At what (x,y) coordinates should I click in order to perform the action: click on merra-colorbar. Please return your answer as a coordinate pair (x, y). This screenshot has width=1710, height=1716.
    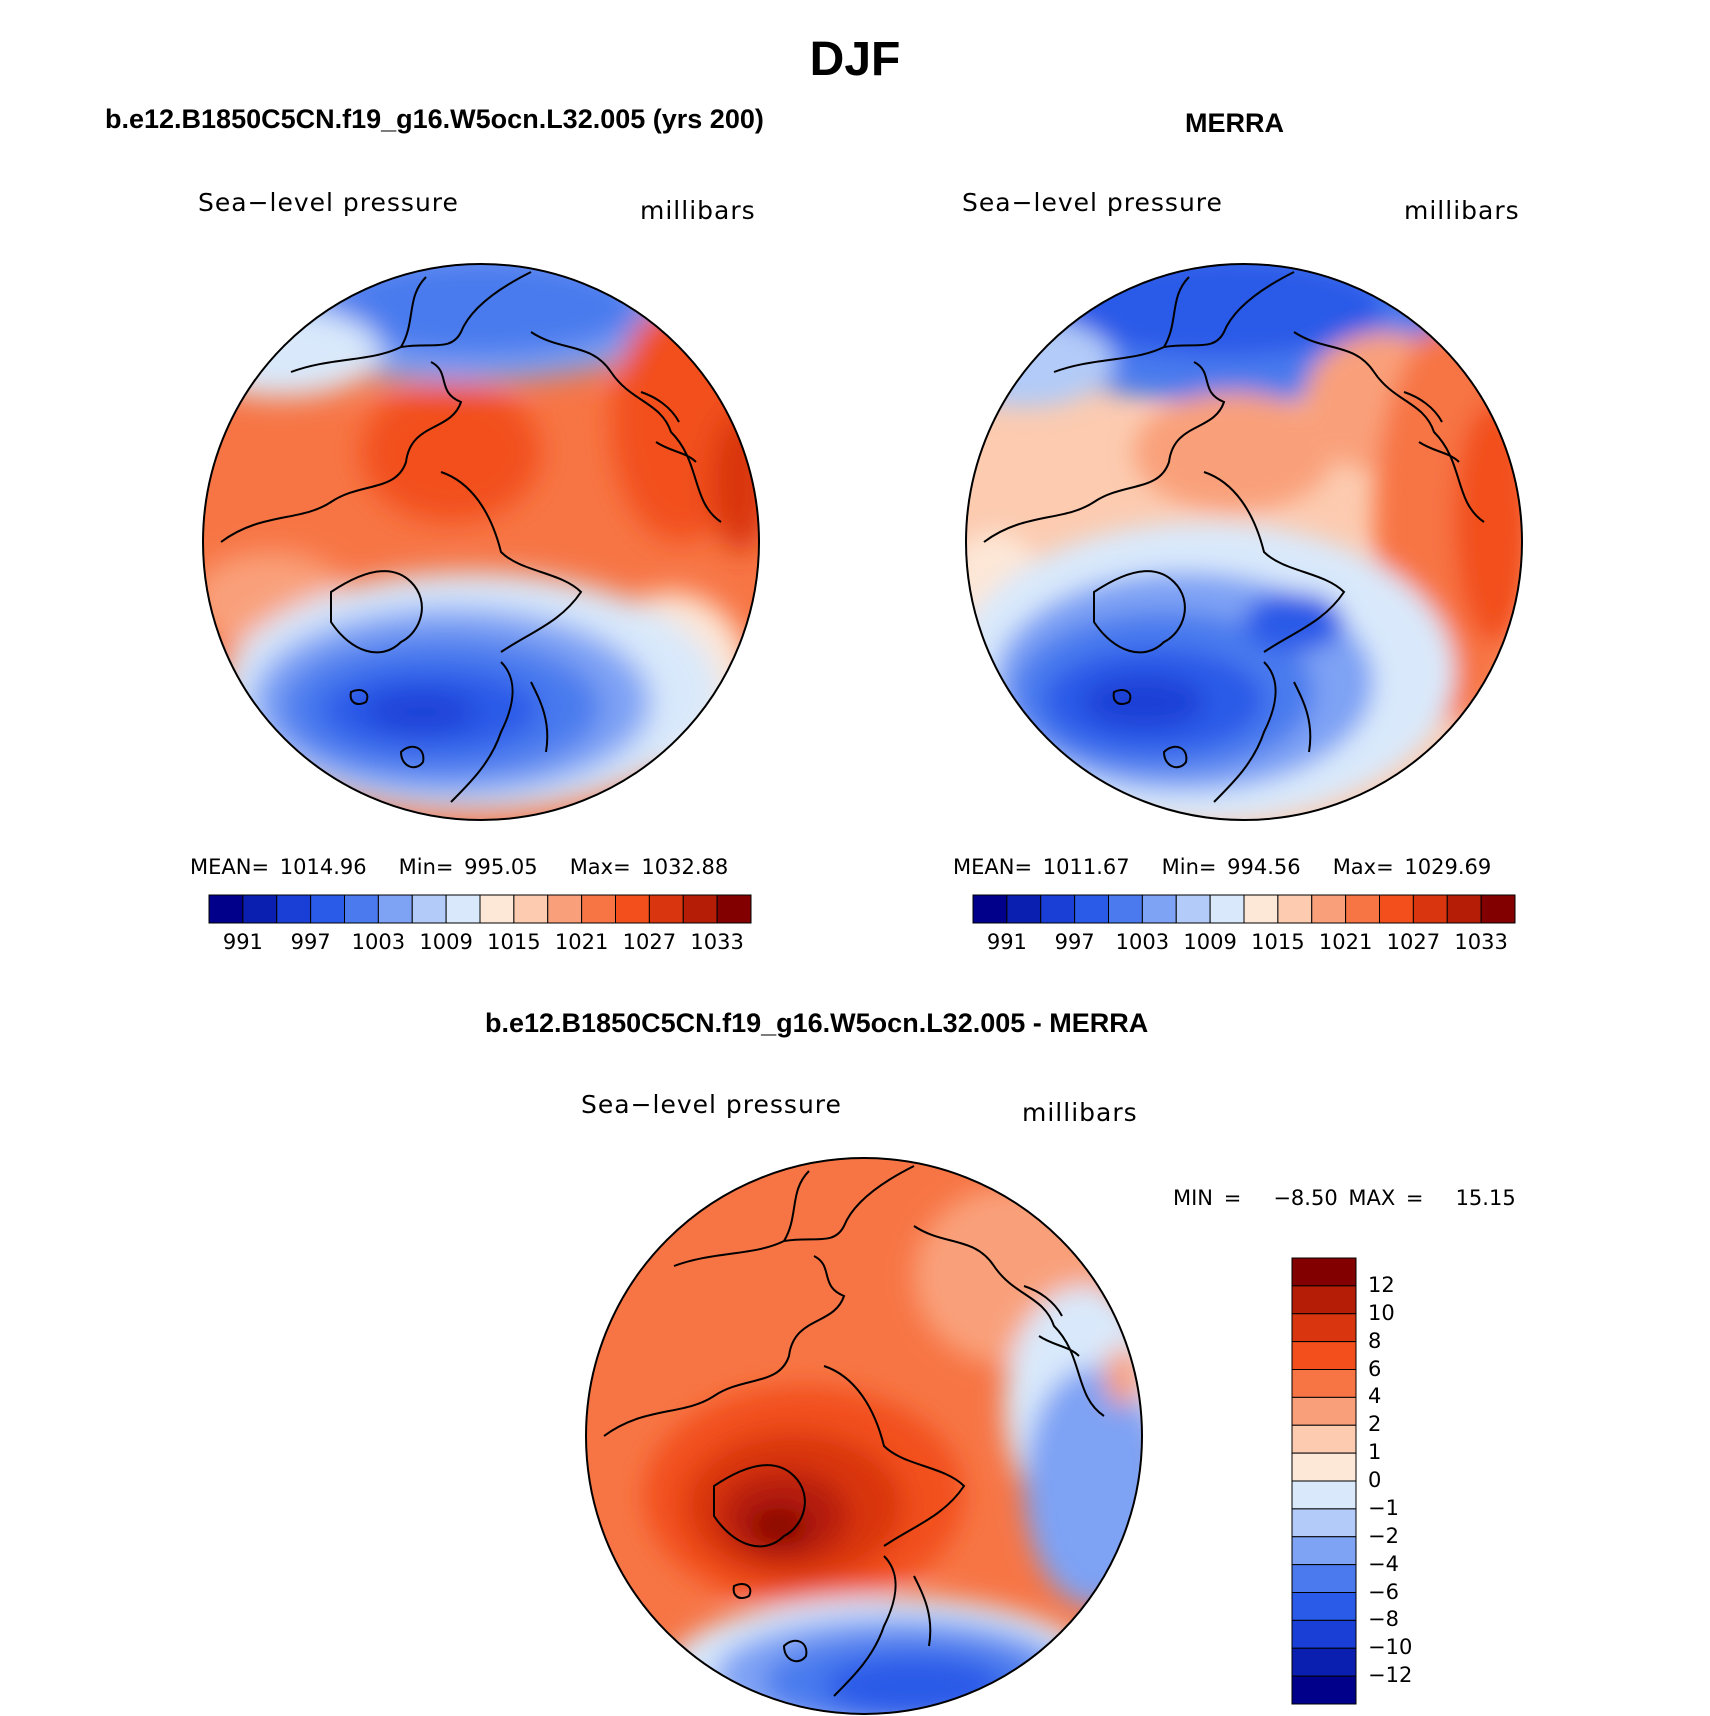
    Looking at the image, I should click on (1244, 909).